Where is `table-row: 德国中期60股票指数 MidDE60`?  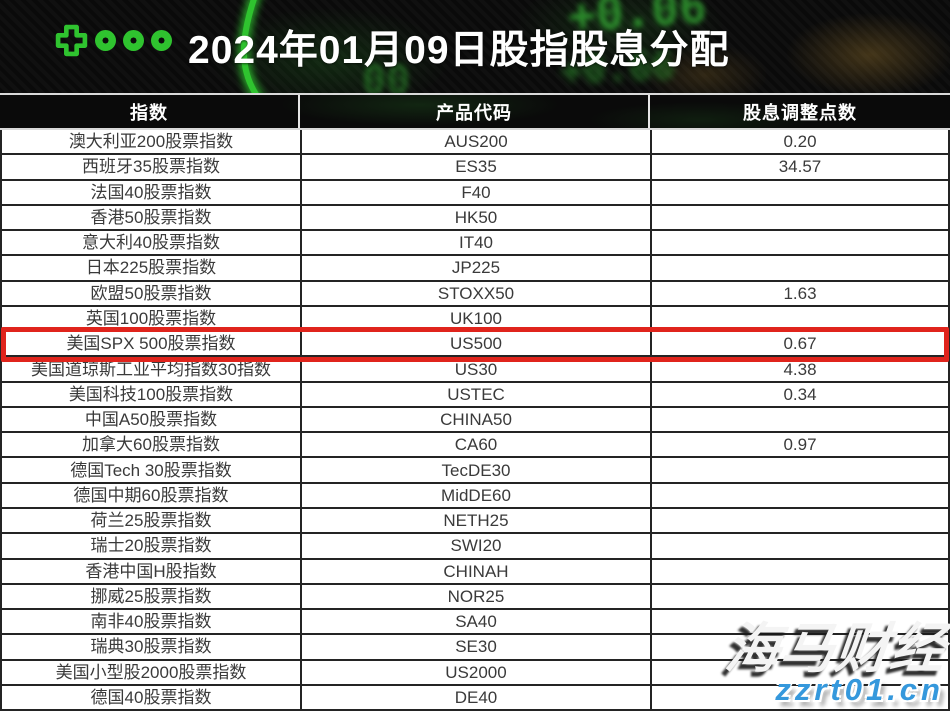
table-row: 德国中期60股票指数 MidDE60 is located at coordinates (475, 496).